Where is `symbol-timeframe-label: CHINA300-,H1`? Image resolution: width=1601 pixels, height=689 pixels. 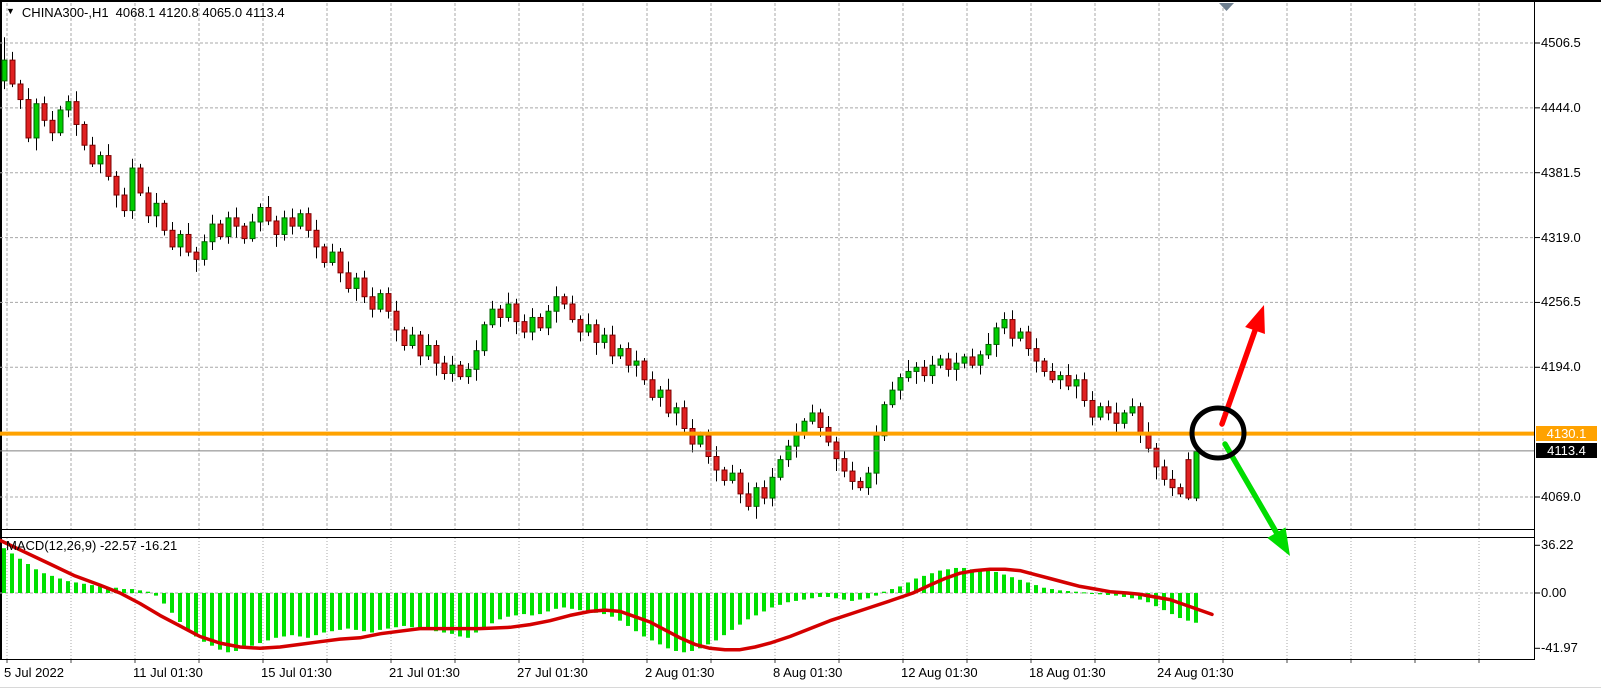
symbol-timeframe-label: CHINA300-,H1 is located at coordinates (65, 12).